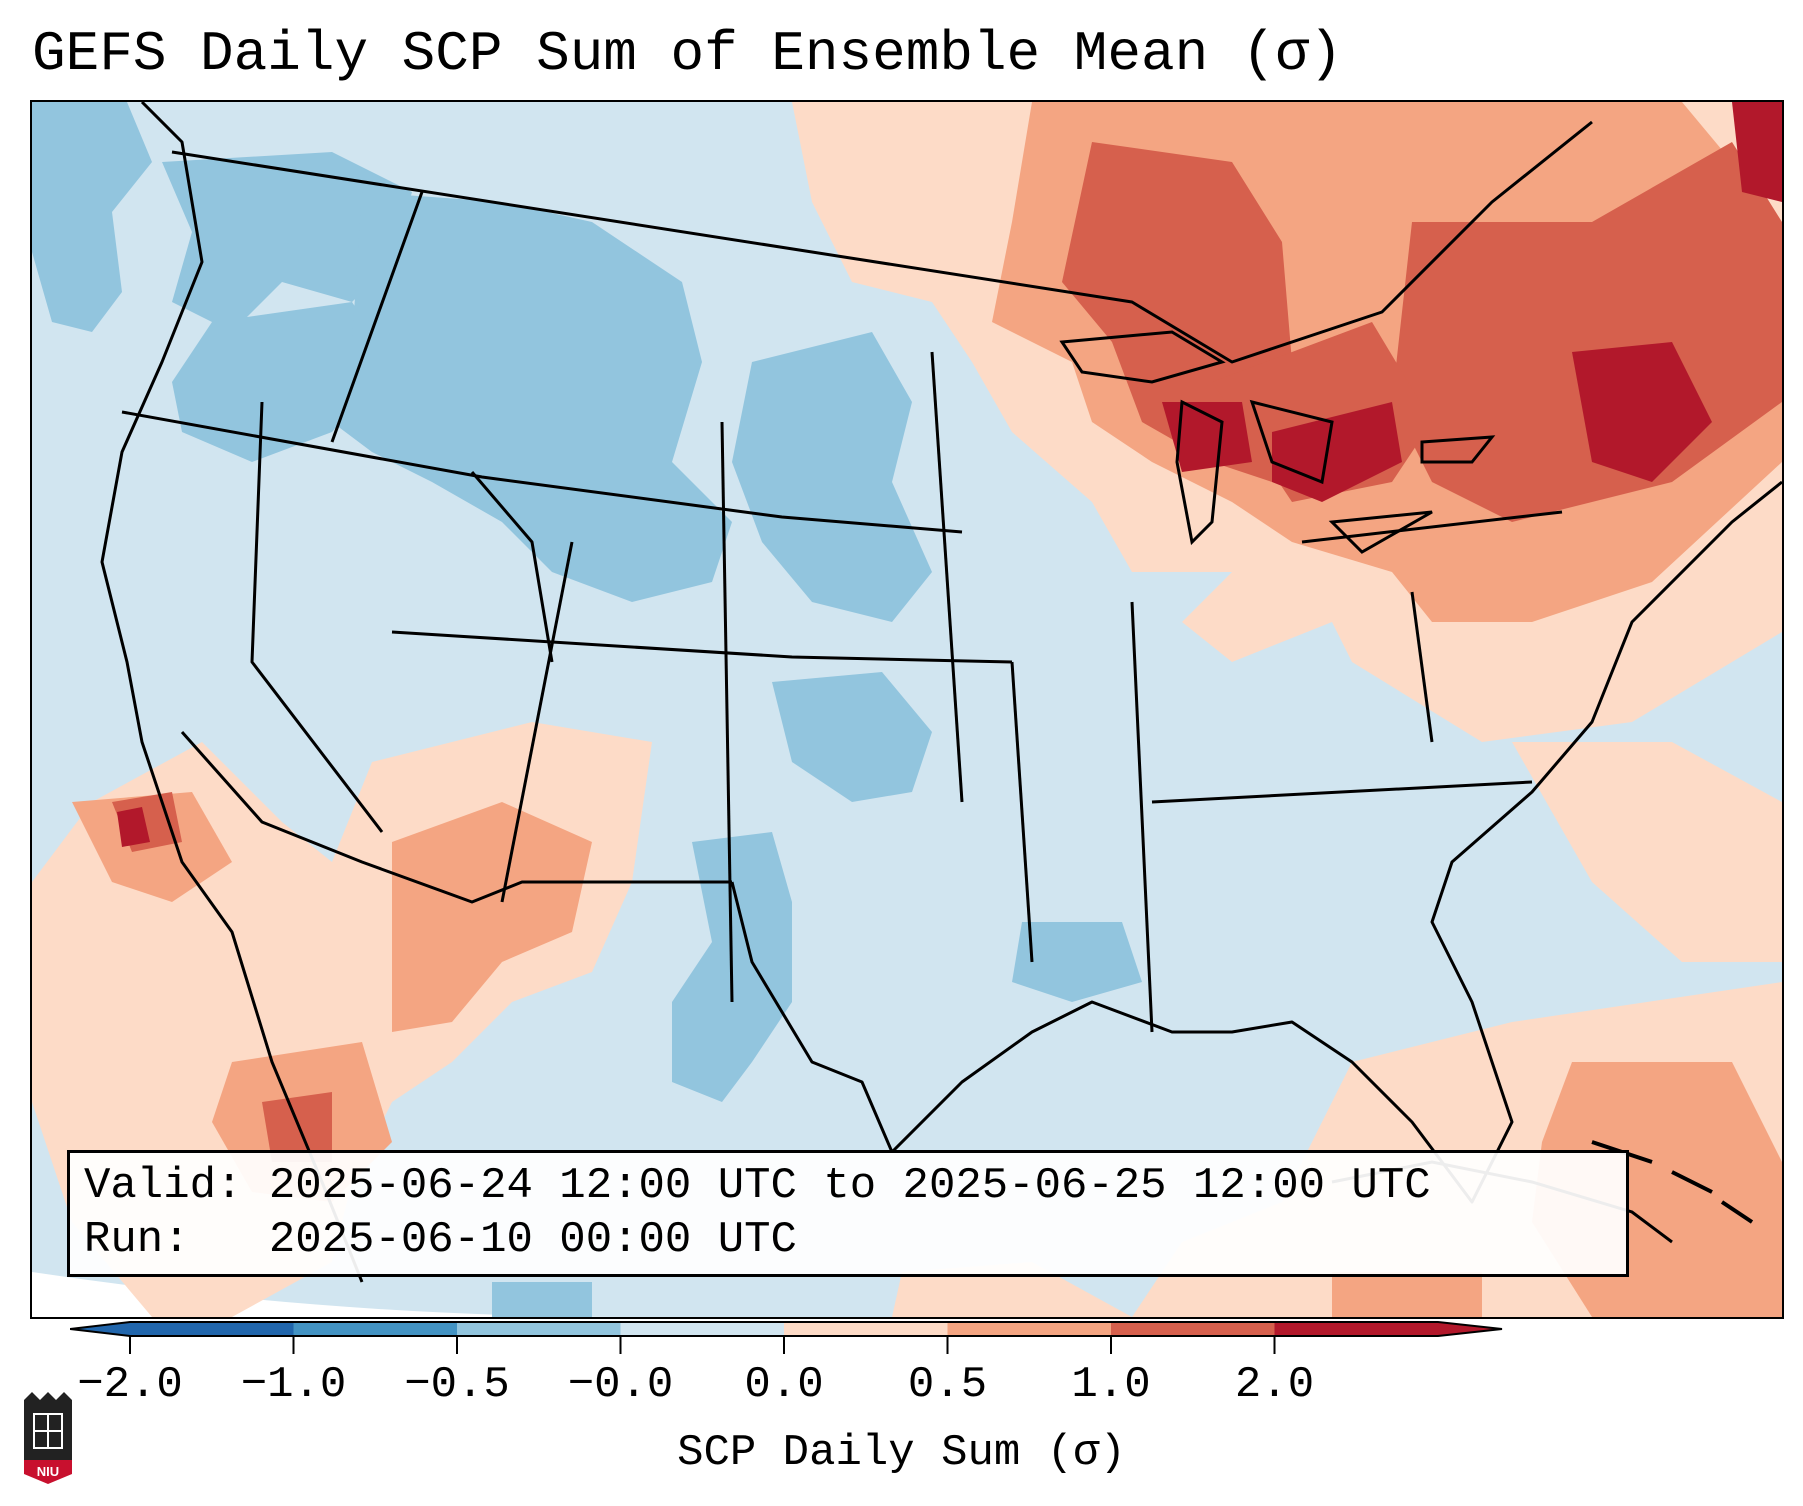 This screenshot has height=1506, width=1803. Describe the element at coordinates (1642, 412) in the screenshot. I see `pos-vstrong-maine` at that location.